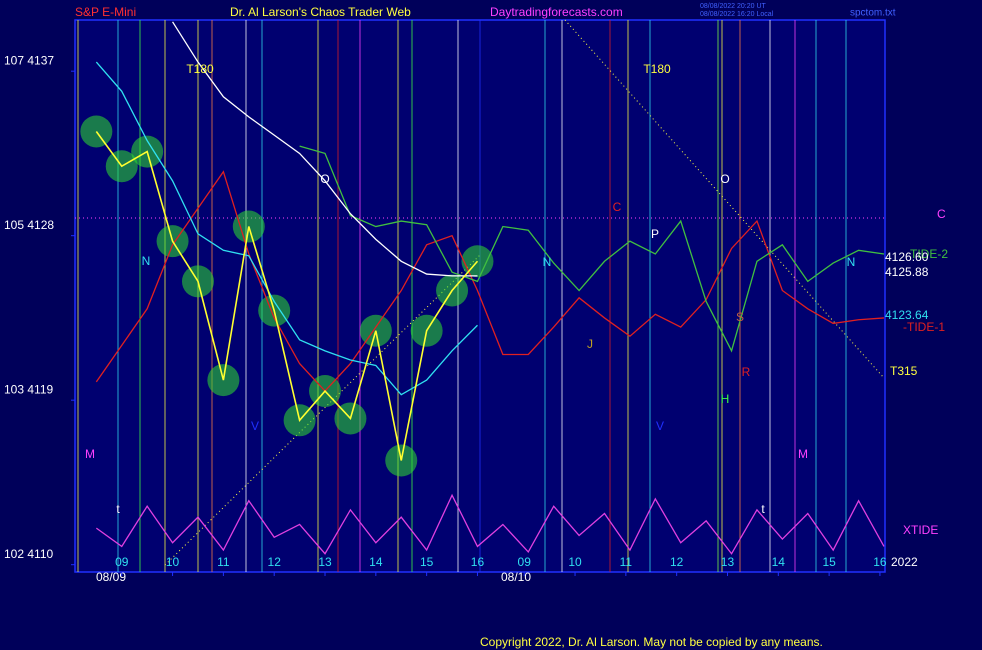  I want to click on right-label: 4123.64, so click(907, 315).